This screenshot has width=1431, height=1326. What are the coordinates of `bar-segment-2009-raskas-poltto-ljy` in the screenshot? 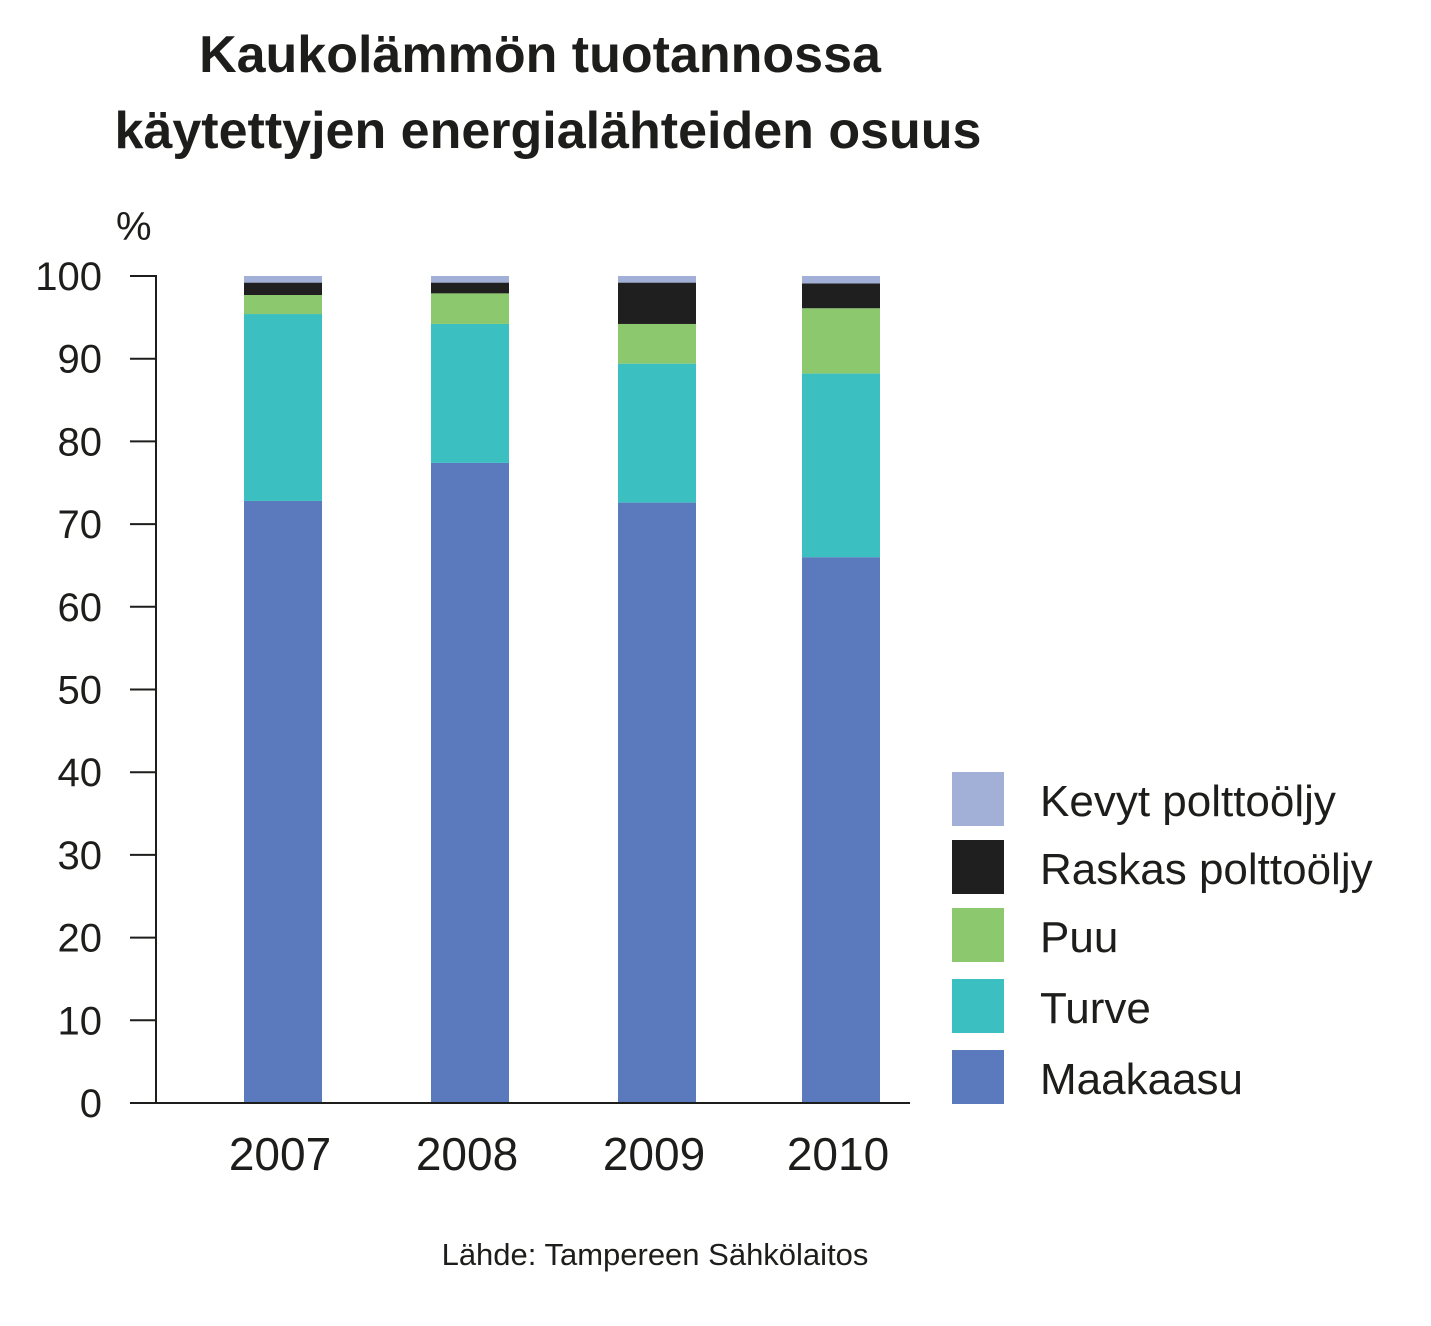 It's located at (657, 303).